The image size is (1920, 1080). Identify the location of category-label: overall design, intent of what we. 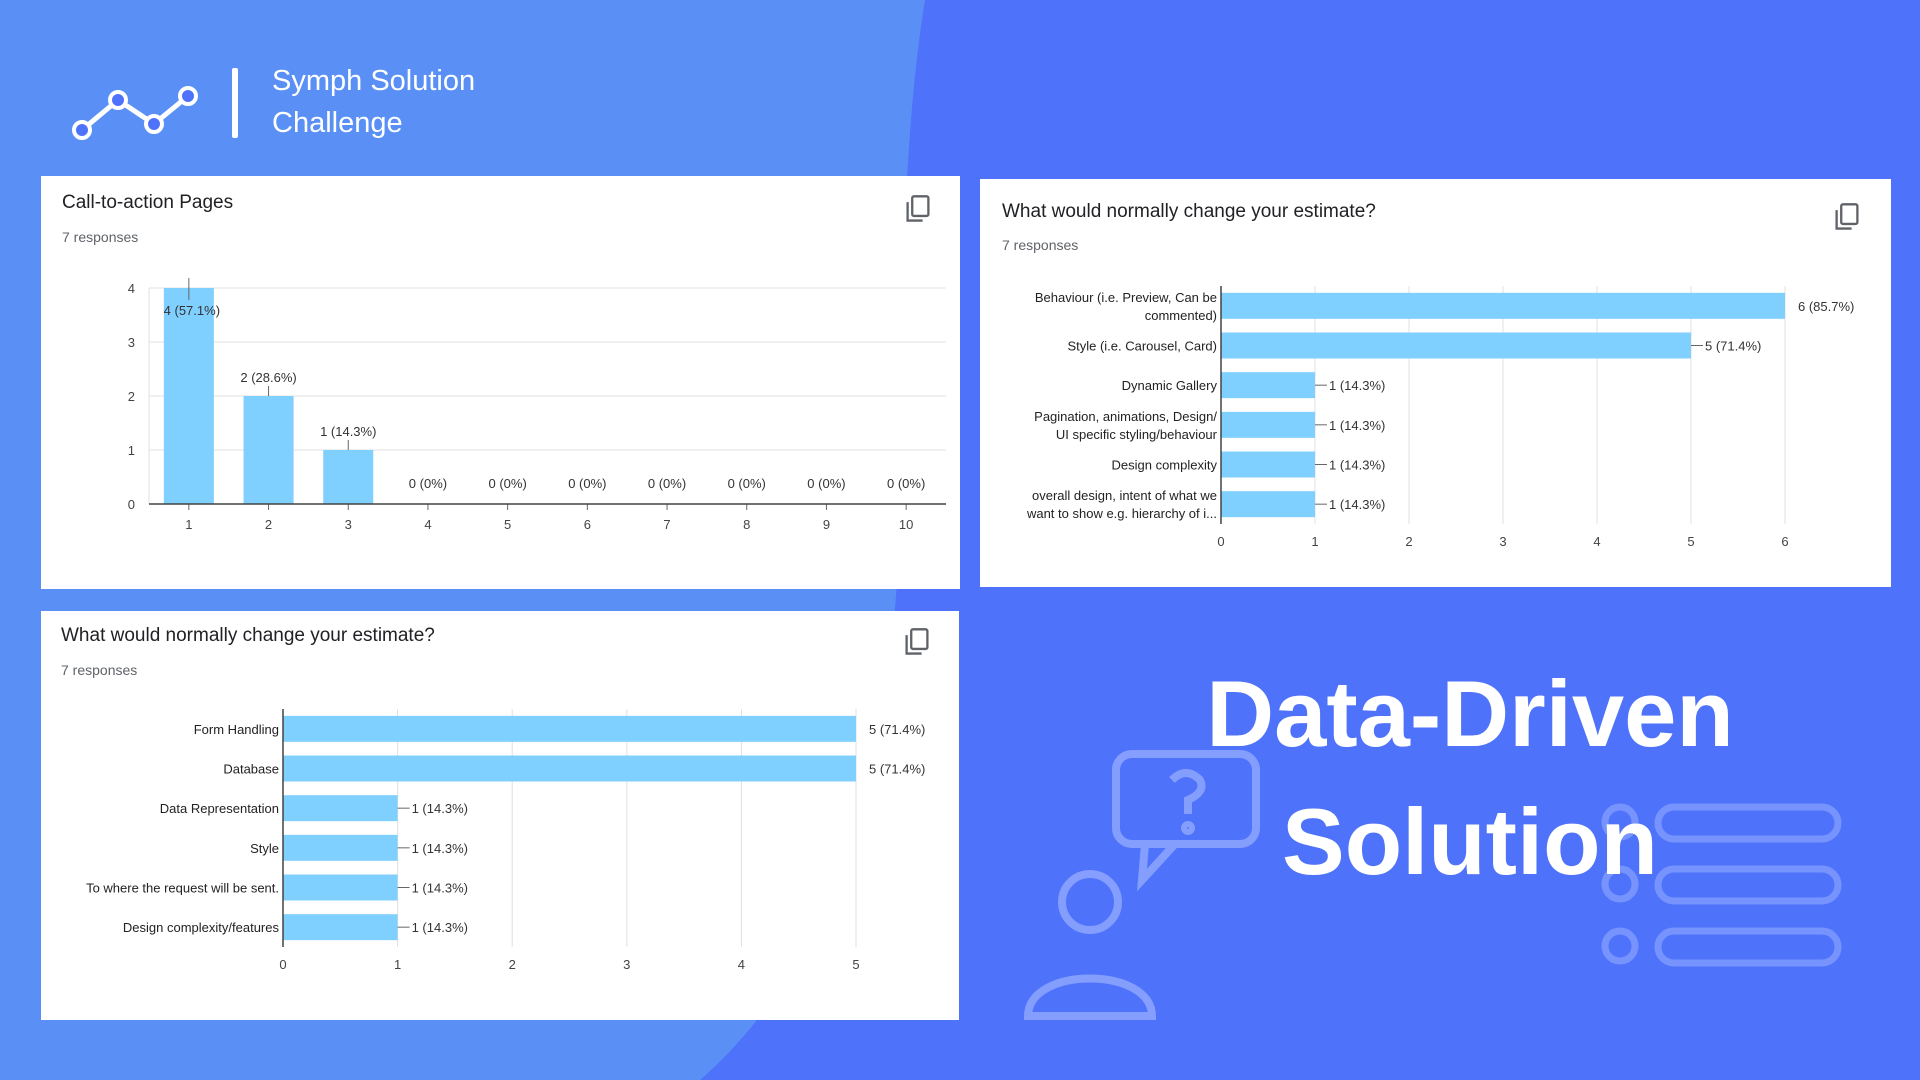
(1124, 495).